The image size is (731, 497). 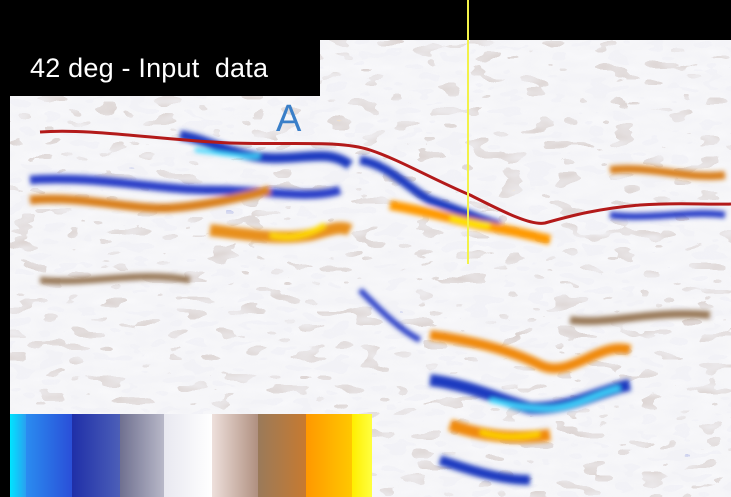 What do you see at coordinates (160, 68) in the screenshot?
I see `panel-title: 42 deg - Input data` at bounding box center [160, 68].